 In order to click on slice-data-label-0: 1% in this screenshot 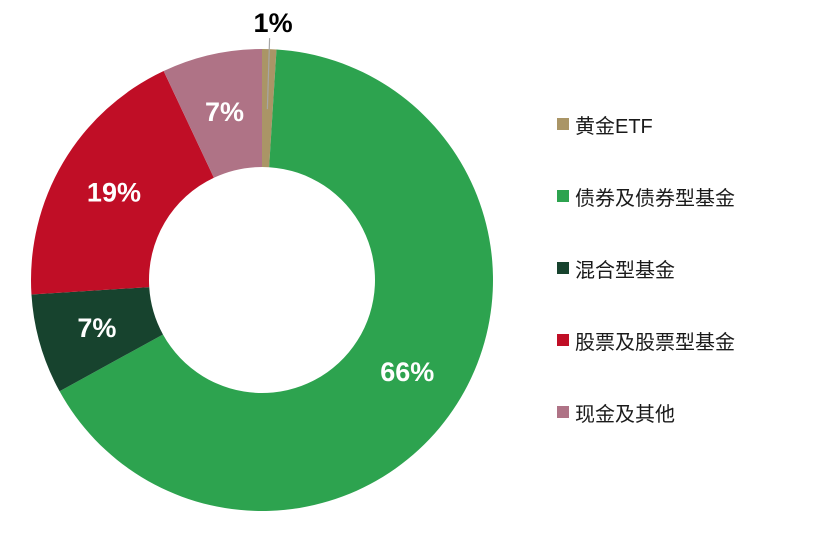, I will do `click(273, 23)`.